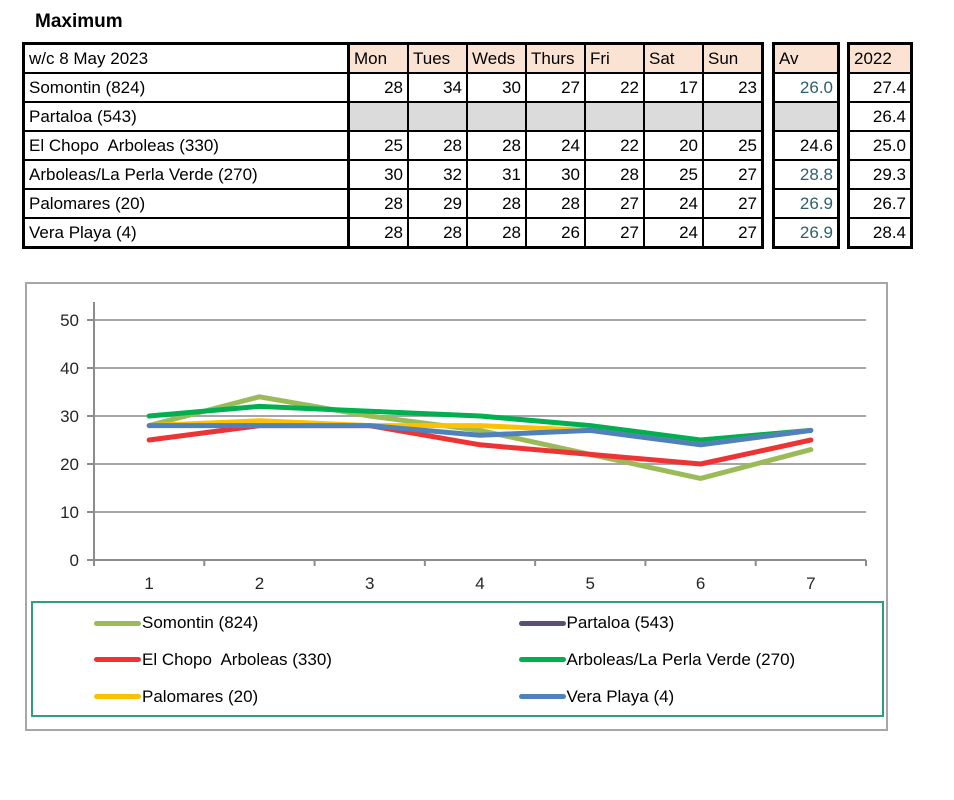 This screenshot has height=800, width=954. I want to click on value-cell: 34, so click(437, 87).